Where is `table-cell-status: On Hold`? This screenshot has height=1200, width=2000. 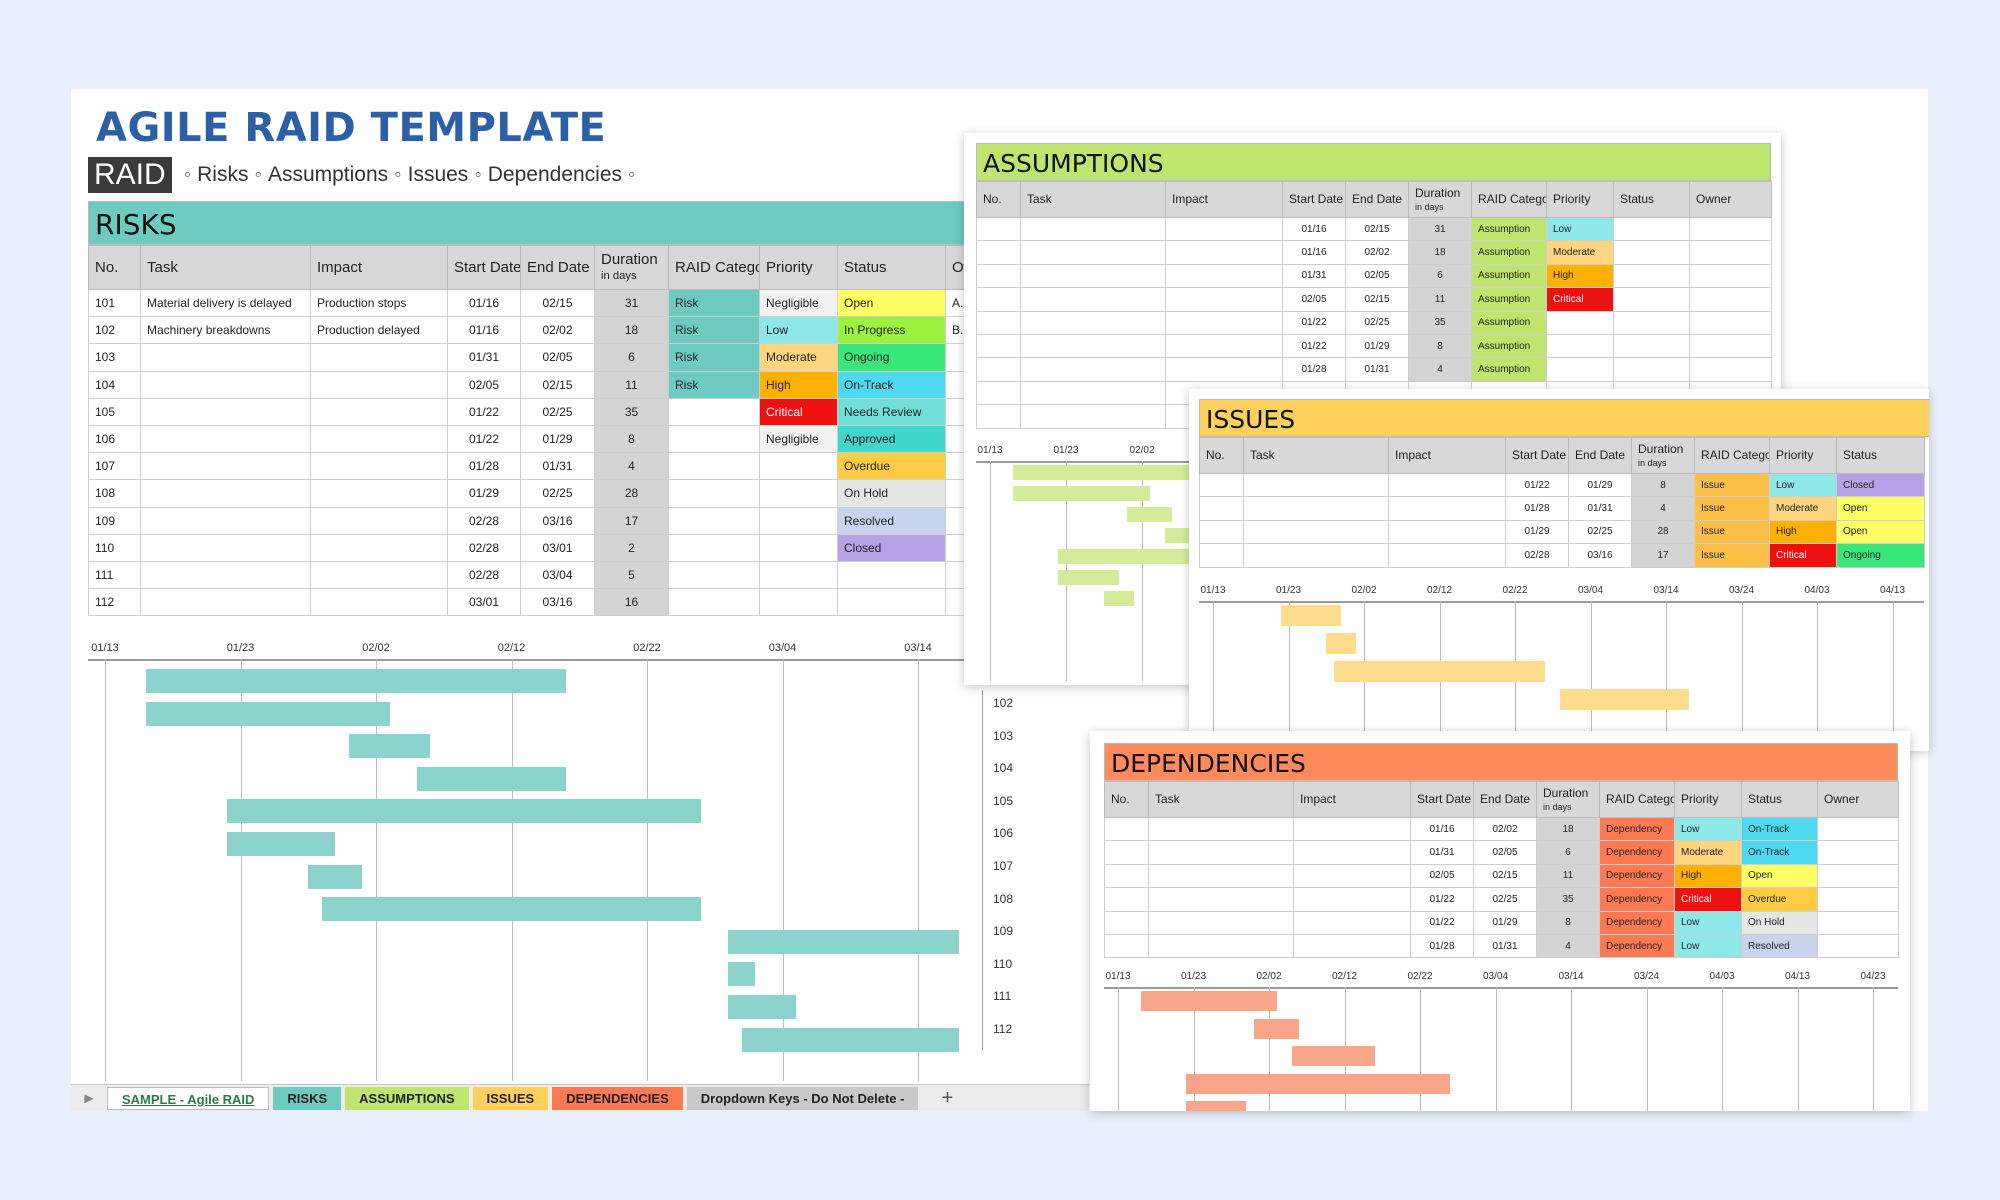
table-cell-status: On Hold is located at coordinates (1779, 922).